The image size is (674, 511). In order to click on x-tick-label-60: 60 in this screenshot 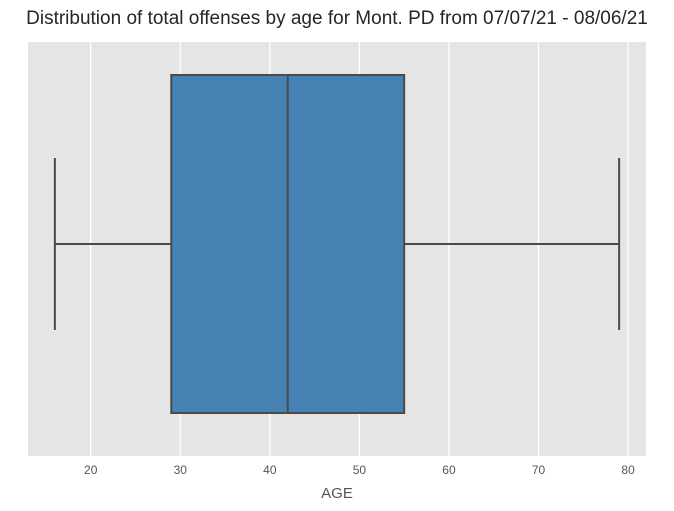, I will do `click(449, 470)`.